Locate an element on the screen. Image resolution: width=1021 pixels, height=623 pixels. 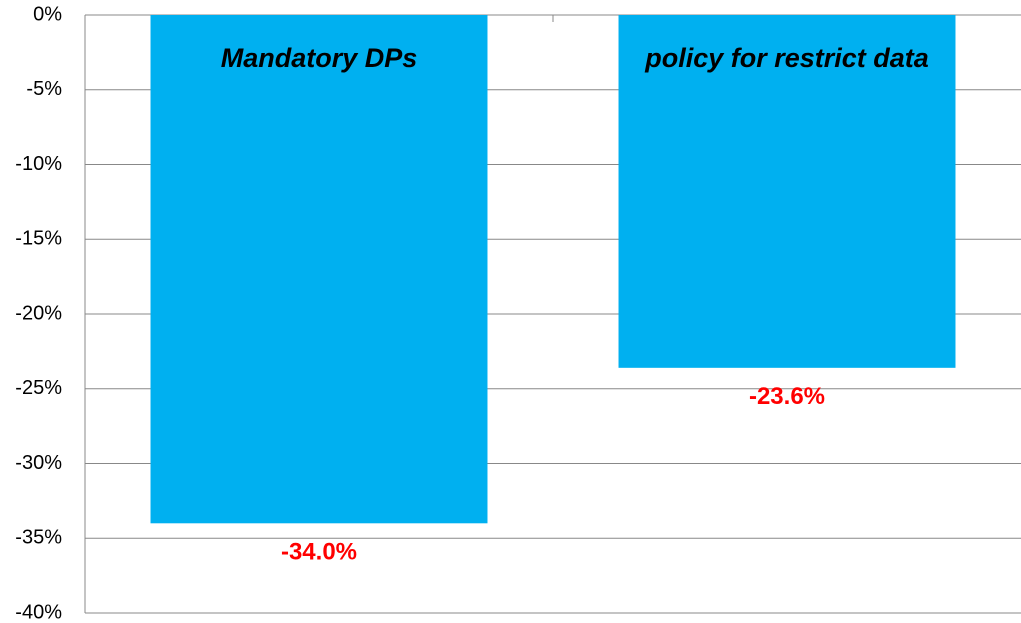
y-tick-label: 0% is located at coordinates (47, 14).